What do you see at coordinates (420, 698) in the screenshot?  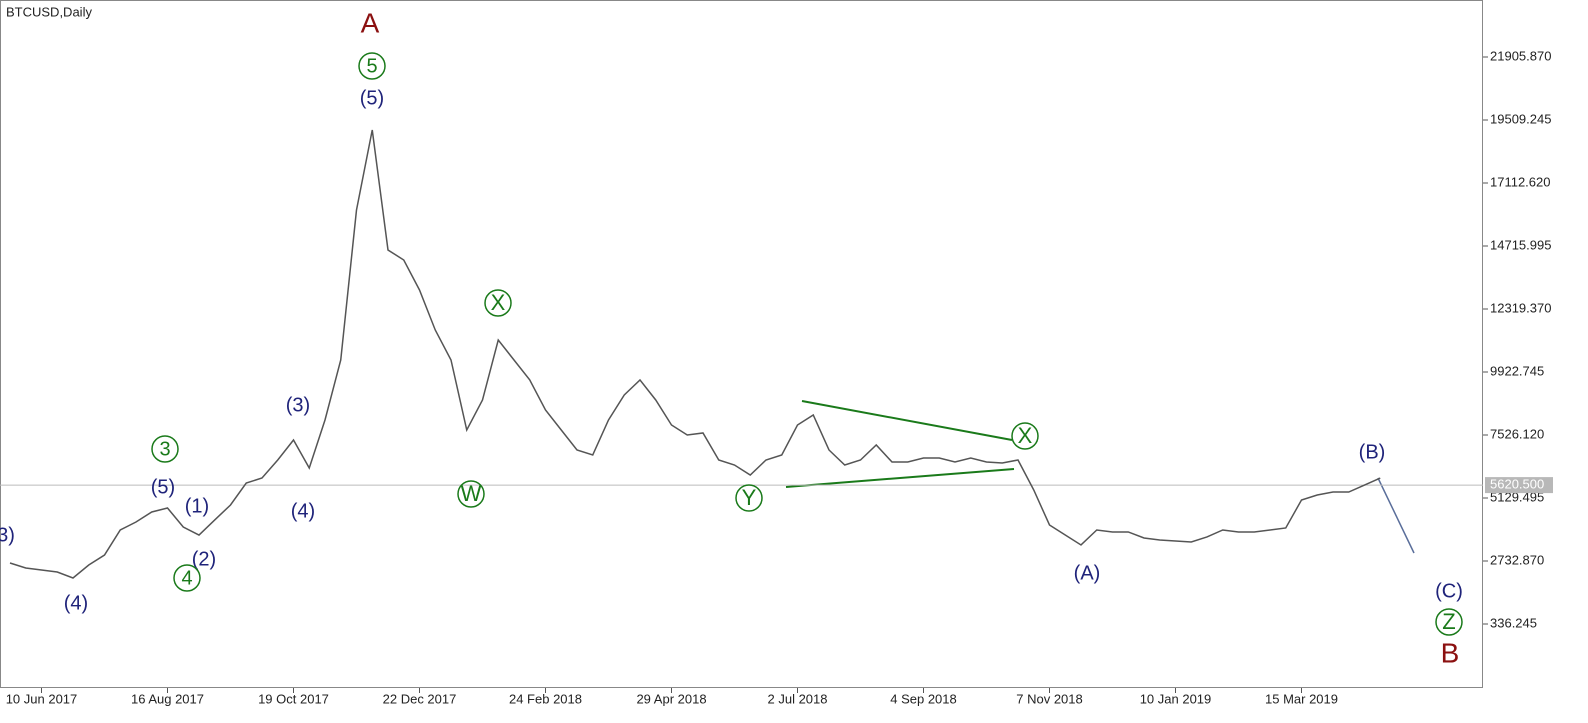 I see `x-tick-label: 22 Dec 2017` at bounding box center [420, 698].